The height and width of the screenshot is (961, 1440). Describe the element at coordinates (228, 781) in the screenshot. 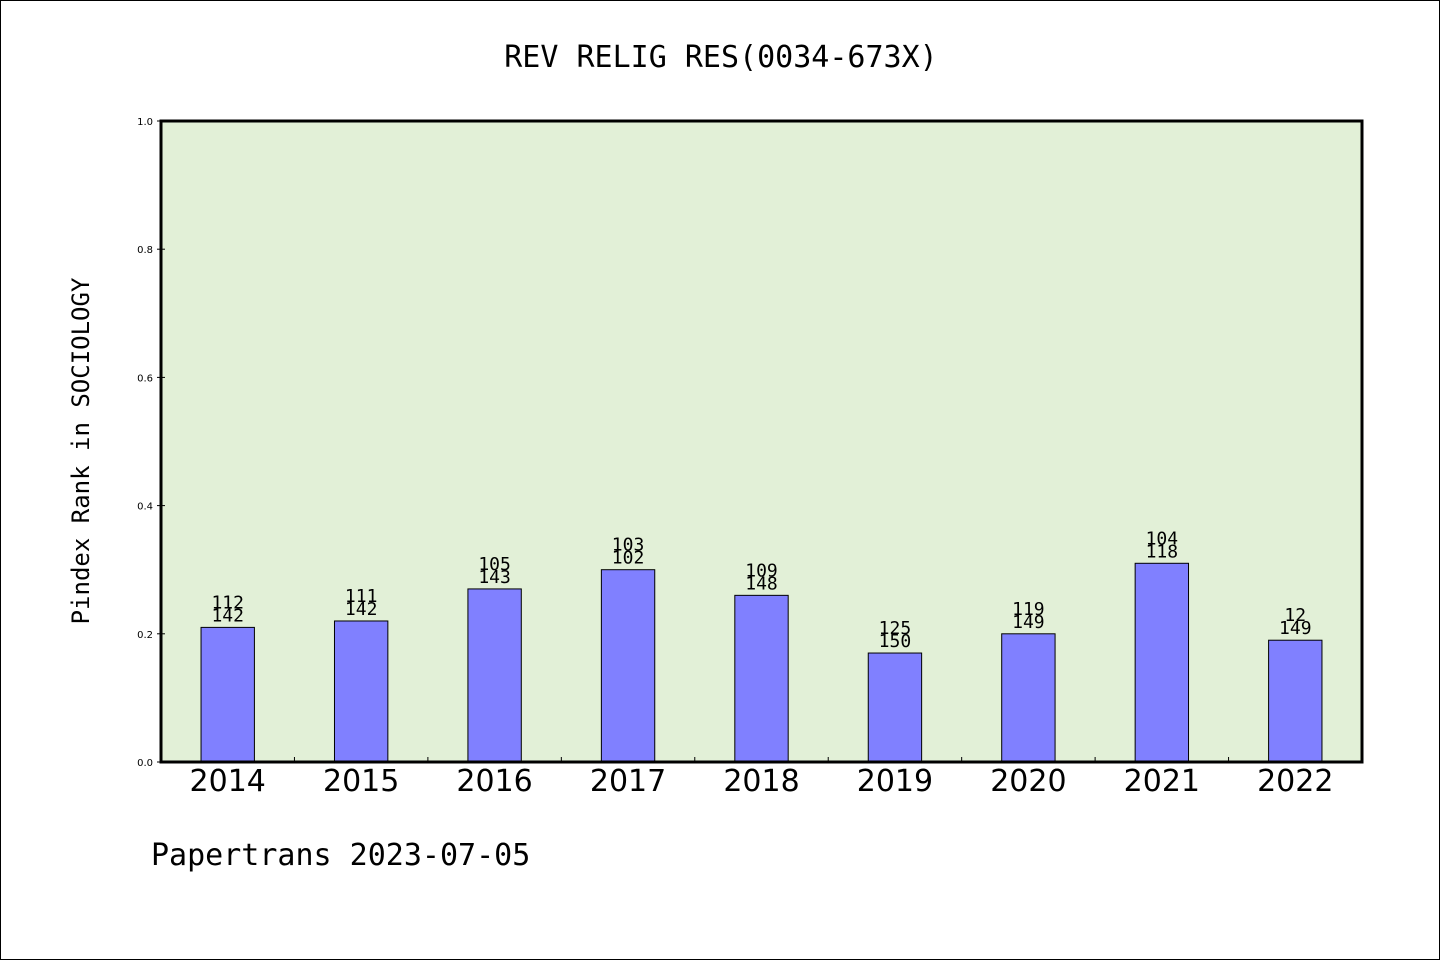

I see `x-tick-label-2014: 2014` at that location.